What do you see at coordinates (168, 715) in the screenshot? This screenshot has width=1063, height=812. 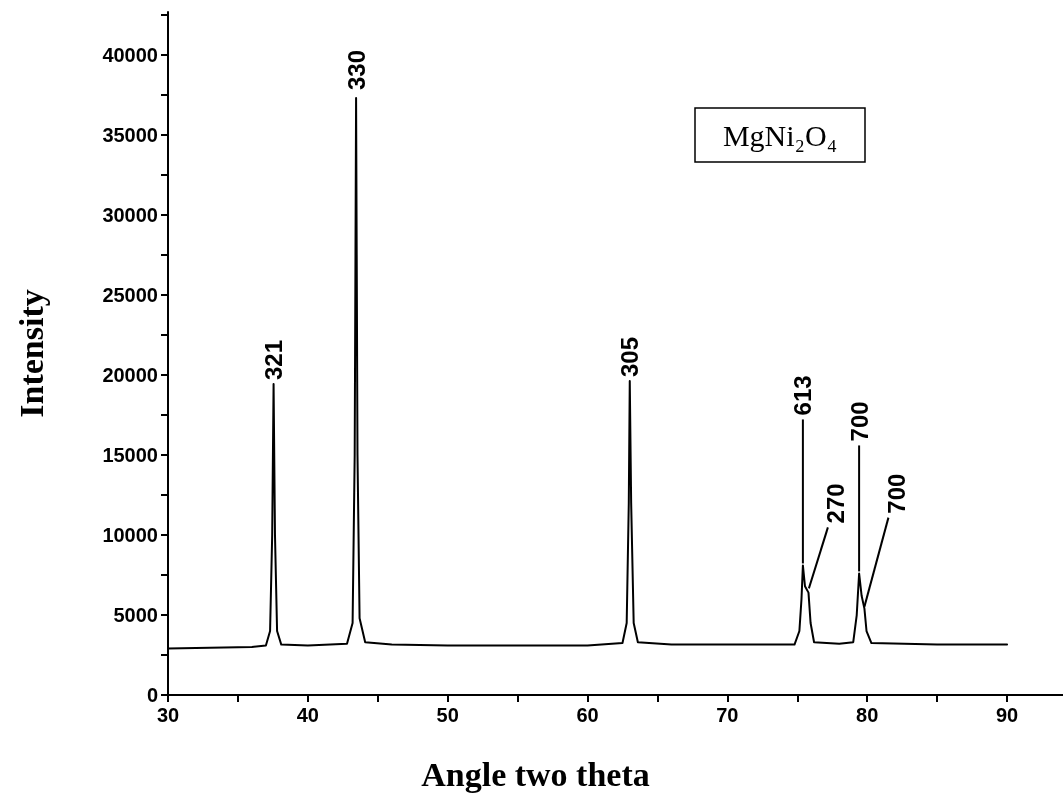 I see `x-tick-label: 30` at bounding box center [168, 715].